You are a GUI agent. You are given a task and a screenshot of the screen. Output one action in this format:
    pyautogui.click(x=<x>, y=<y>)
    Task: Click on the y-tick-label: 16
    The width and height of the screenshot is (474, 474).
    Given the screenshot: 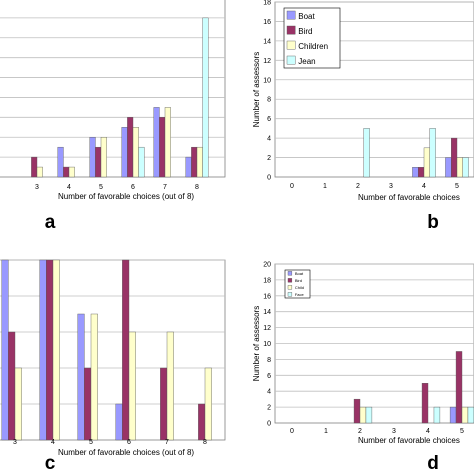 What is the action you would take?
    pyautogui.click(x=267, y=296)
    